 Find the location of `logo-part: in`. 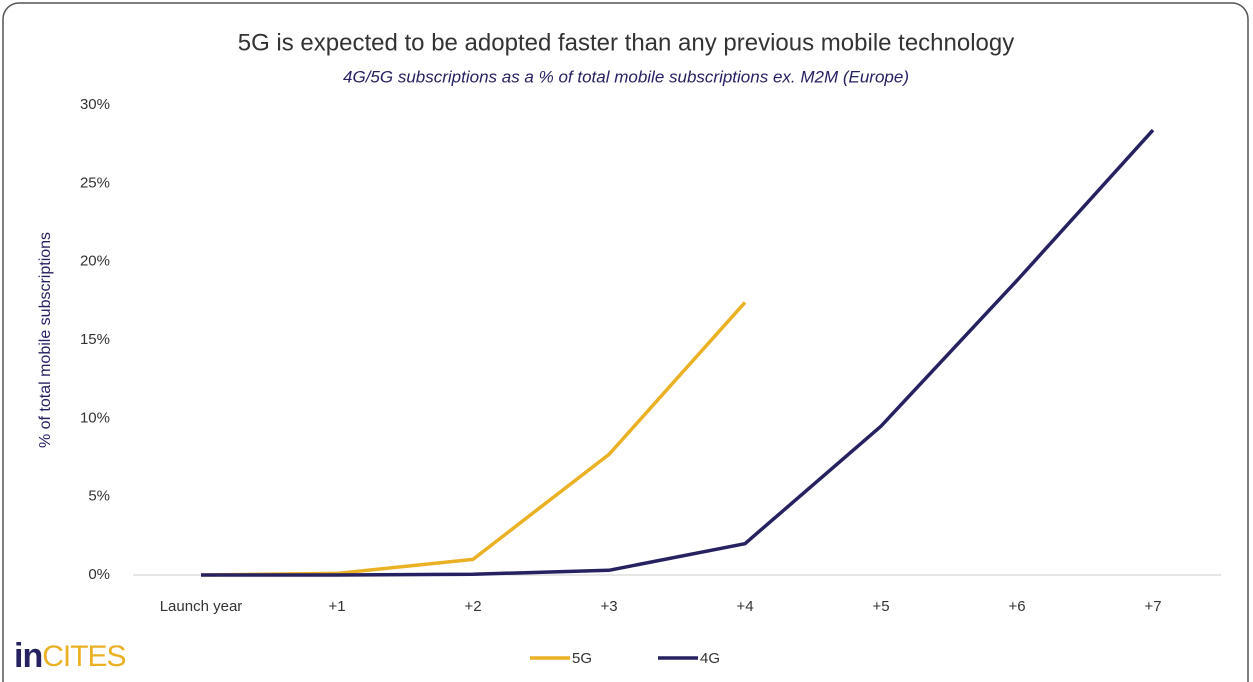

logo-part: in is located at coordinates (28, 656).